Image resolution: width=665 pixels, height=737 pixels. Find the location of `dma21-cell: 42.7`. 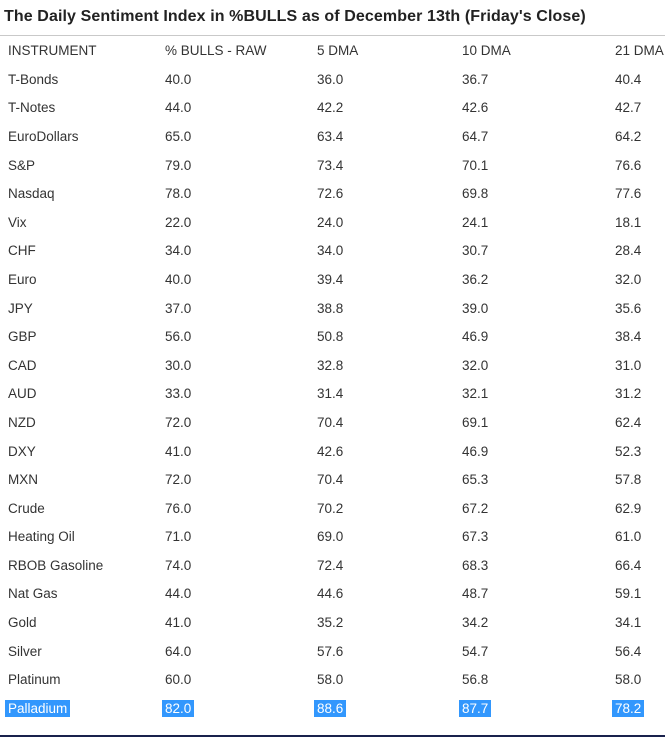

dma21-cell: 42.7 is located at coordinates (636, 108).